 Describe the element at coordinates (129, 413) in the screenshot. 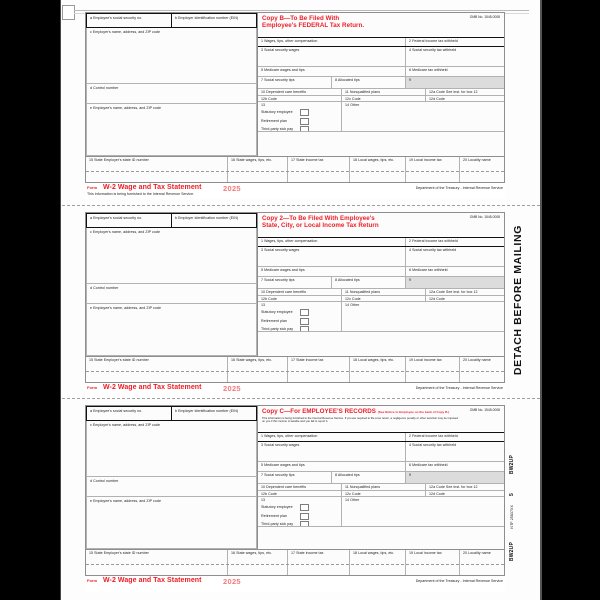

I see `box-a-ssn: a Employee's social security no.` at that location.